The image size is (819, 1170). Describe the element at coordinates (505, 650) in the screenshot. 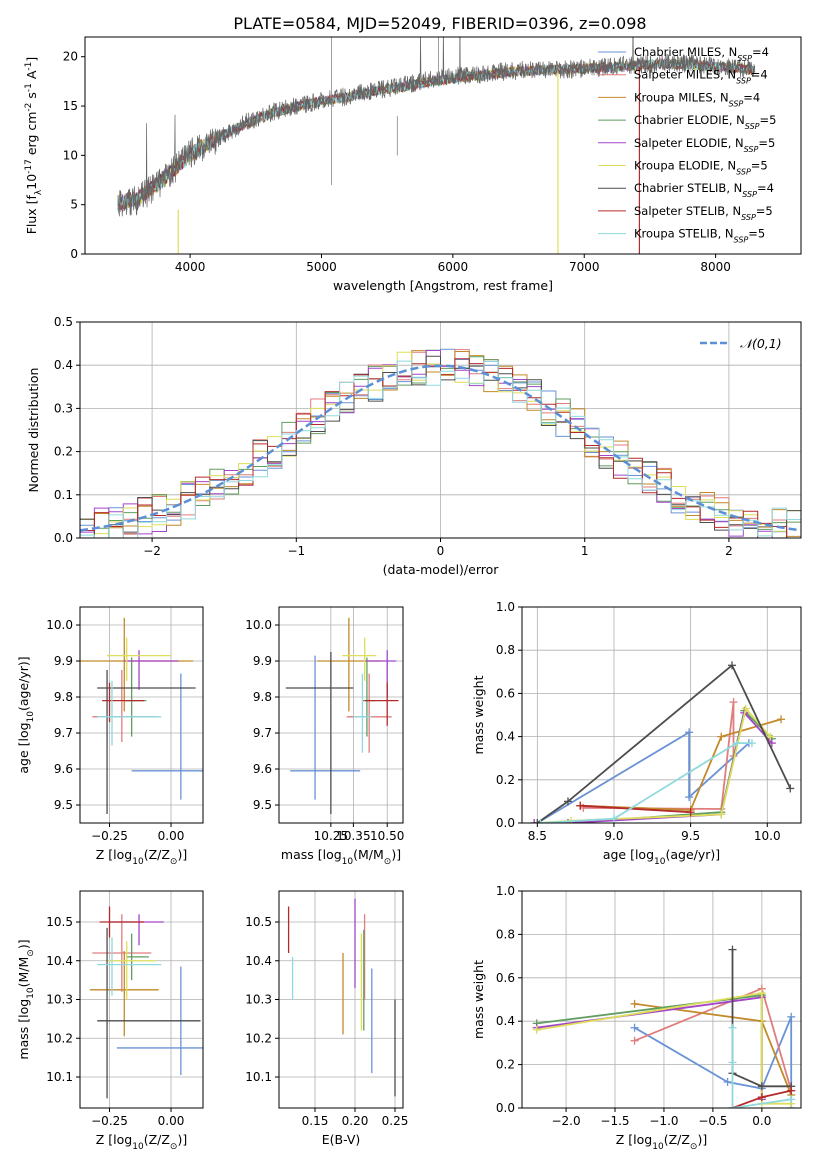

I see `y-tick-label: 0.8` at that location.